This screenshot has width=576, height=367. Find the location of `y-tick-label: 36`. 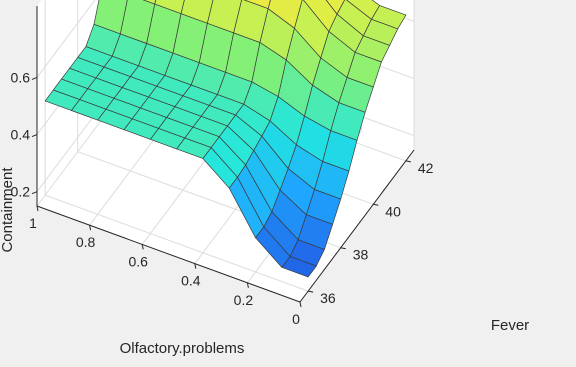

y-tick-label: 36 is located at coordinates (328, 298).